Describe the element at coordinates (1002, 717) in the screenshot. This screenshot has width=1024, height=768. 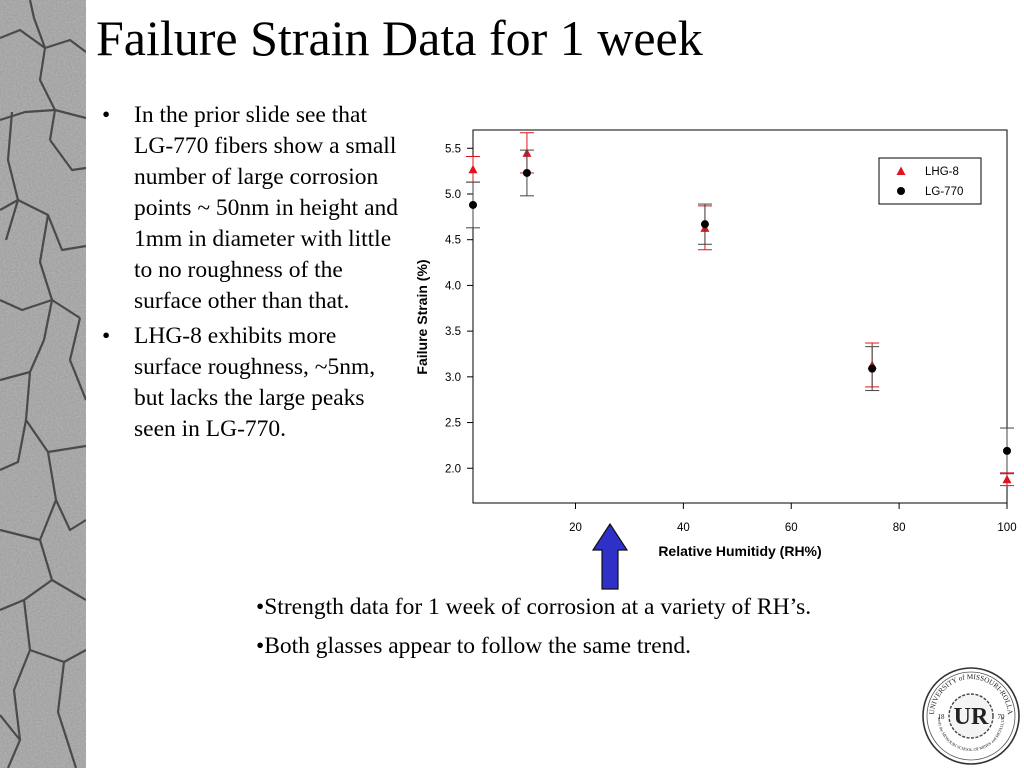
I see `seal-year-right: 70` at that location.